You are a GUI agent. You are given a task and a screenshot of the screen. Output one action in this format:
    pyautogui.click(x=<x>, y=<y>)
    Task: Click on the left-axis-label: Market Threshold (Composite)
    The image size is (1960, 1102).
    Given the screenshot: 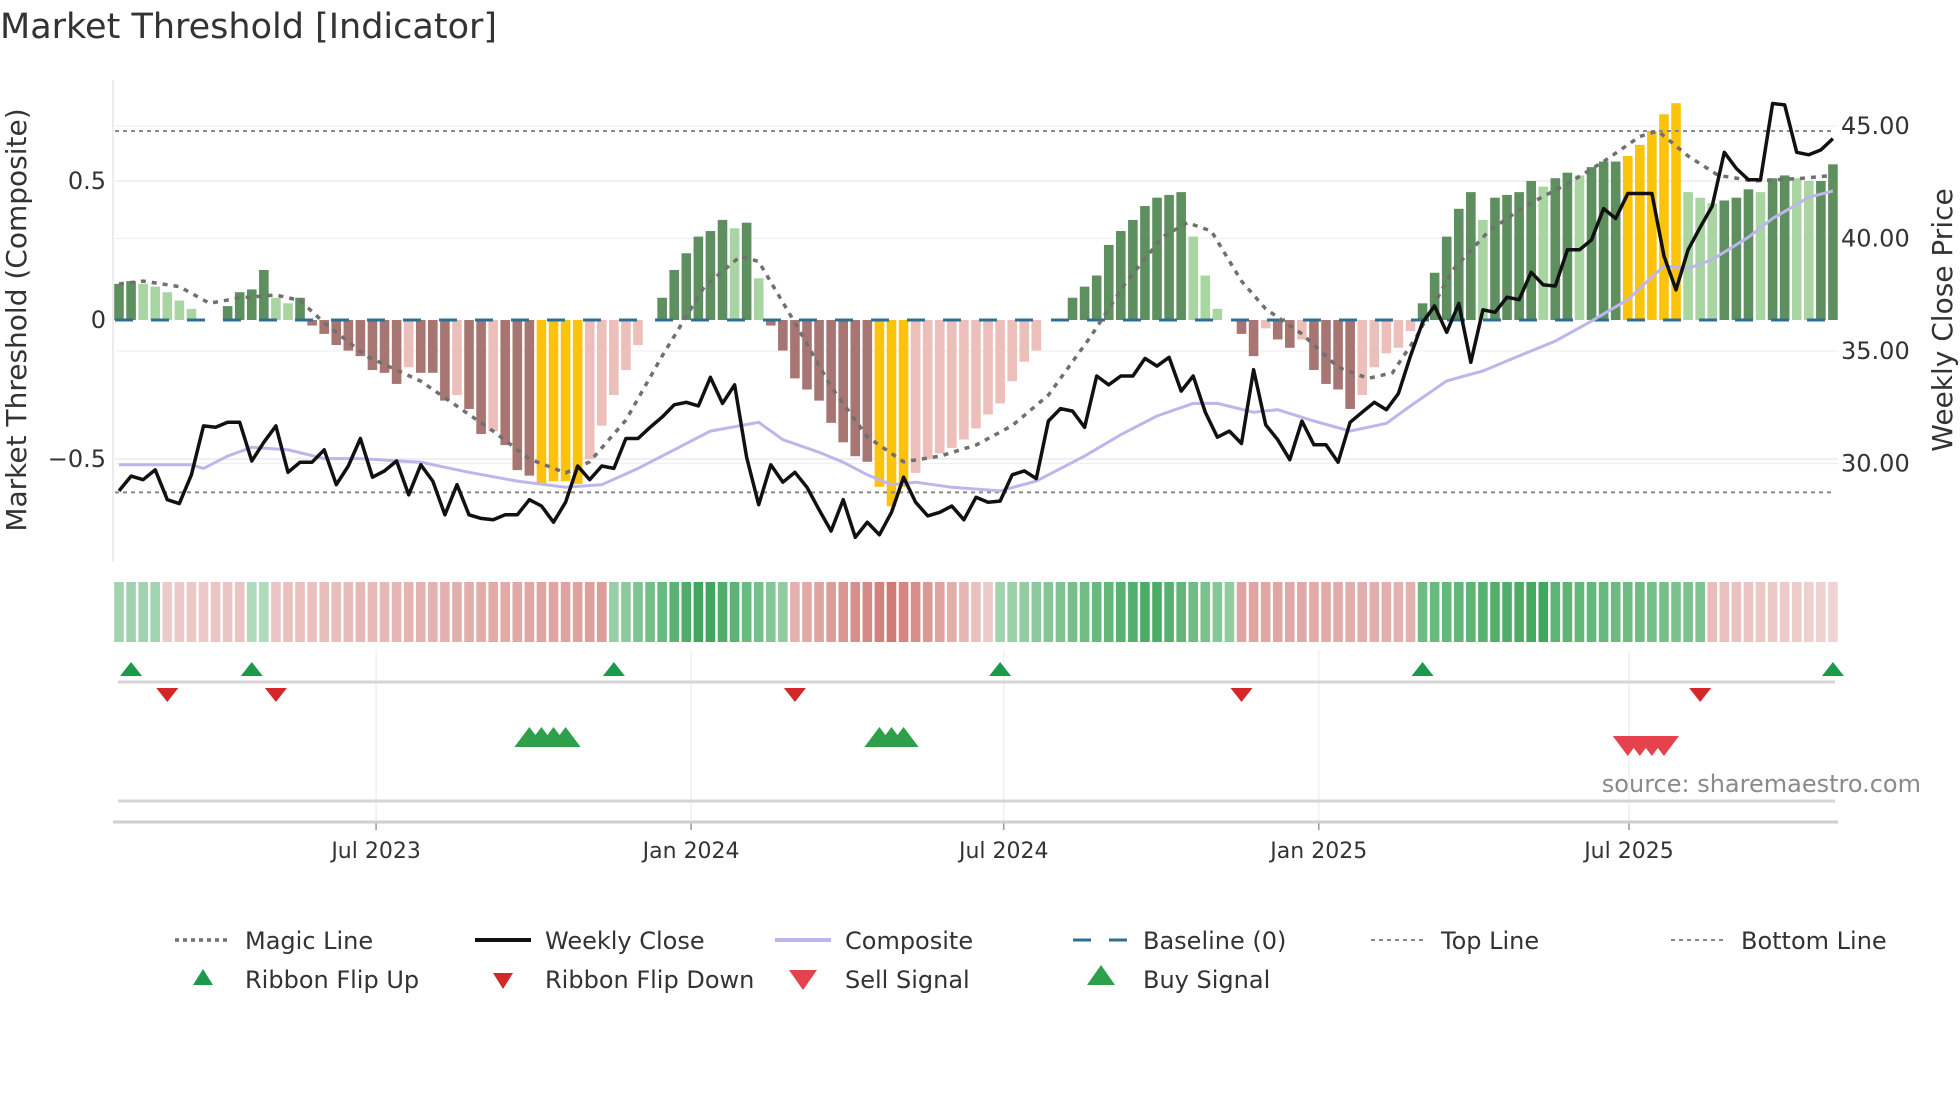 What is the action you would take?
    pyautogui.click(x=16, y=319)
    